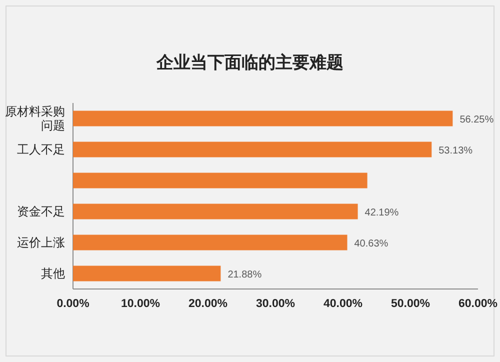 The height and width of the screenshot is (362, 500). I want to click on data-label: 21.88%, so click(245, 275).